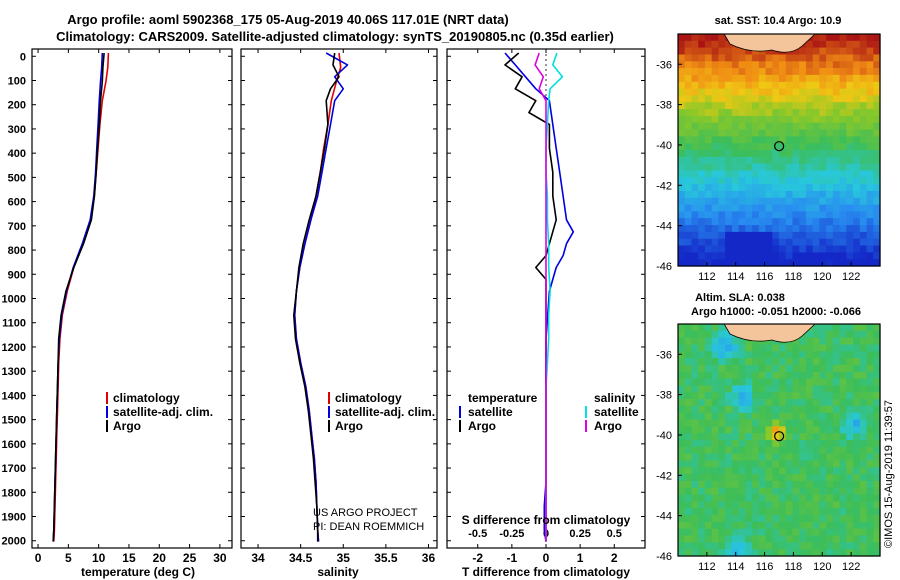  I want to click on y-tick-label: -36, so click(664, 65).